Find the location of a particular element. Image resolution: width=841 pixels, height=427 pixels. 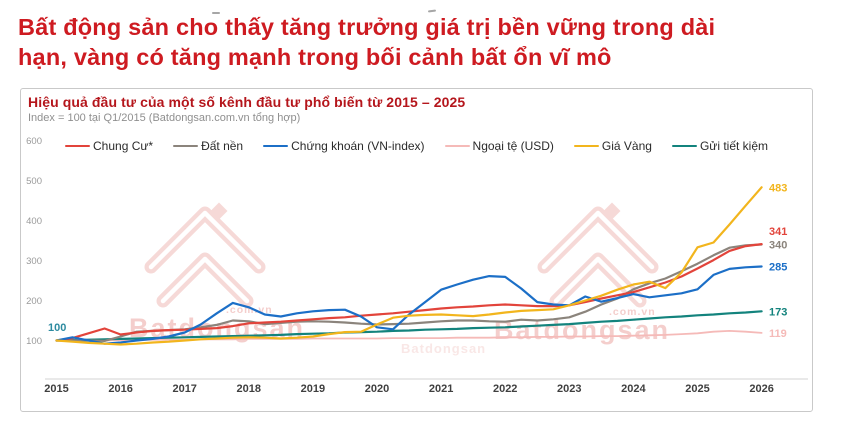

y-axis-tick-label: 100 is located at coordinates (34, 341).